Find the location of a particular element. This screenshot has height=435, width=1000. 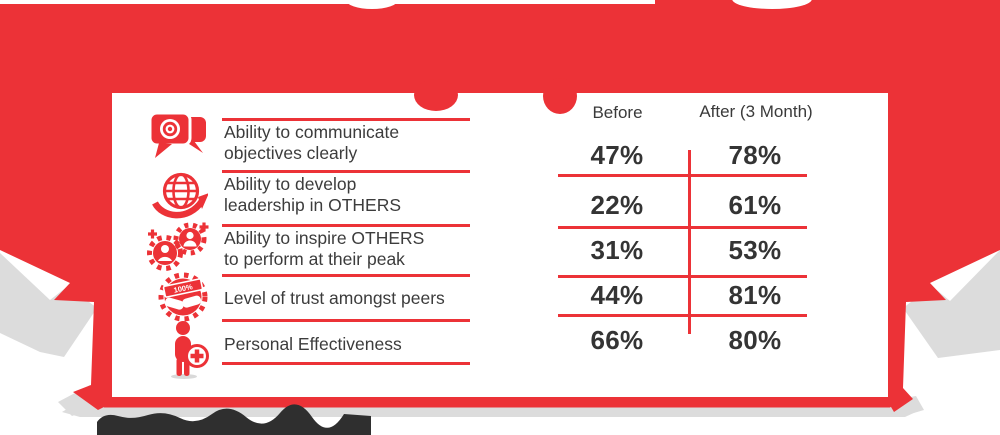

top-red-bleed is located at coordinates (827, 4).